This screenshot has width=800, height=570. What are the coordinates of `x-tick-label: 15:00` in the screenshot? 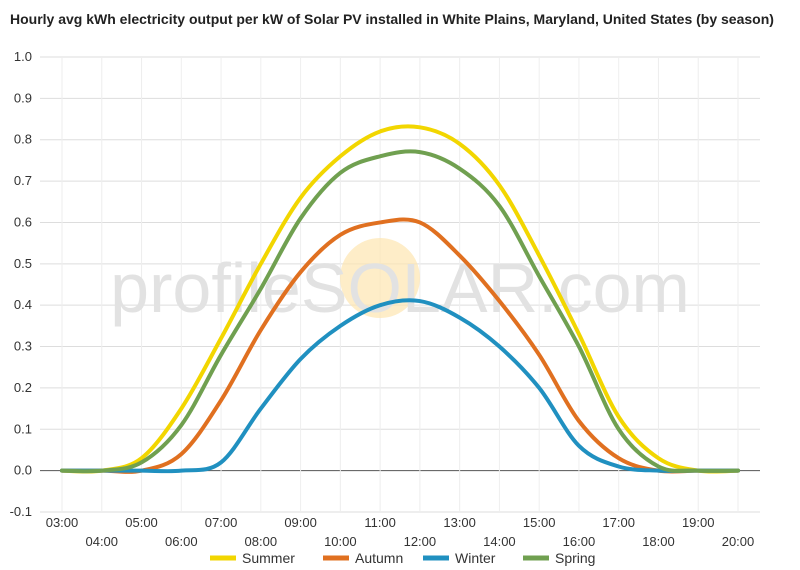 It's located at (539, 522).